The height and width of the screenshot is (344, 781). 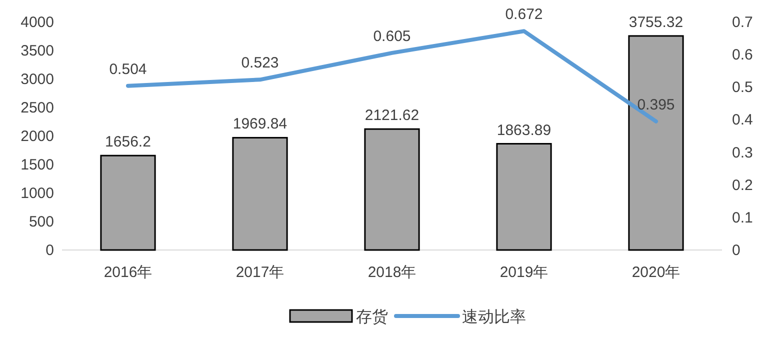 I want to click on y-tick-label: 2000, so click(x=37, y=136).